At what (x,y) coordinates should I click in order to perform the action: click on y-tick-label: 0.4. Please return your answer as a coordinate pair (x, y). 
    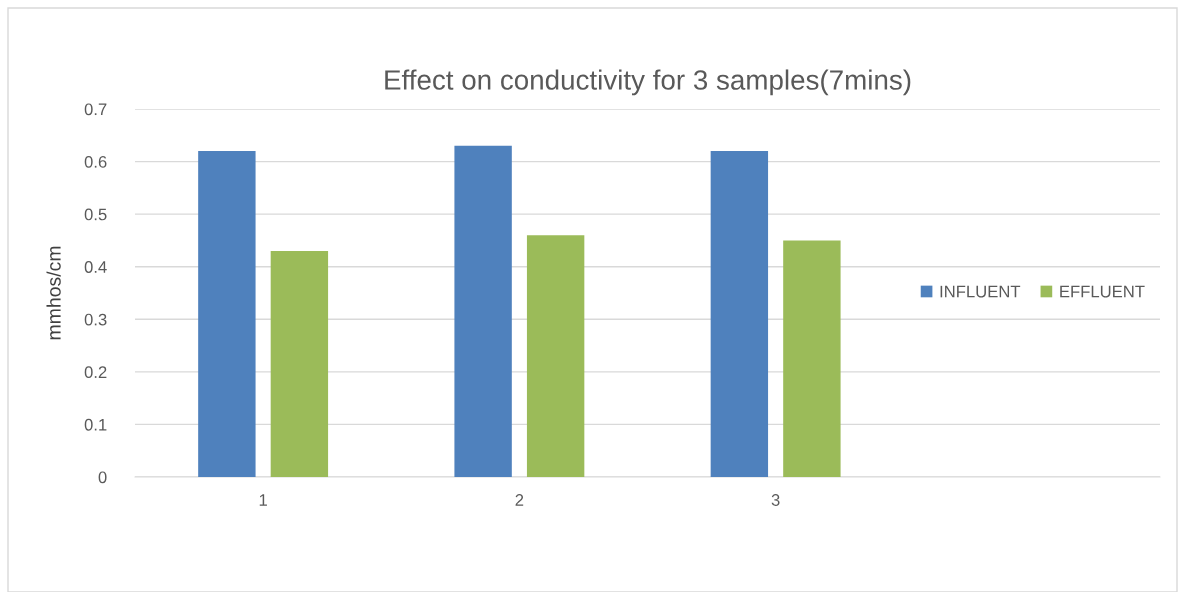
    Looking at the image, I should click on (95, 267).